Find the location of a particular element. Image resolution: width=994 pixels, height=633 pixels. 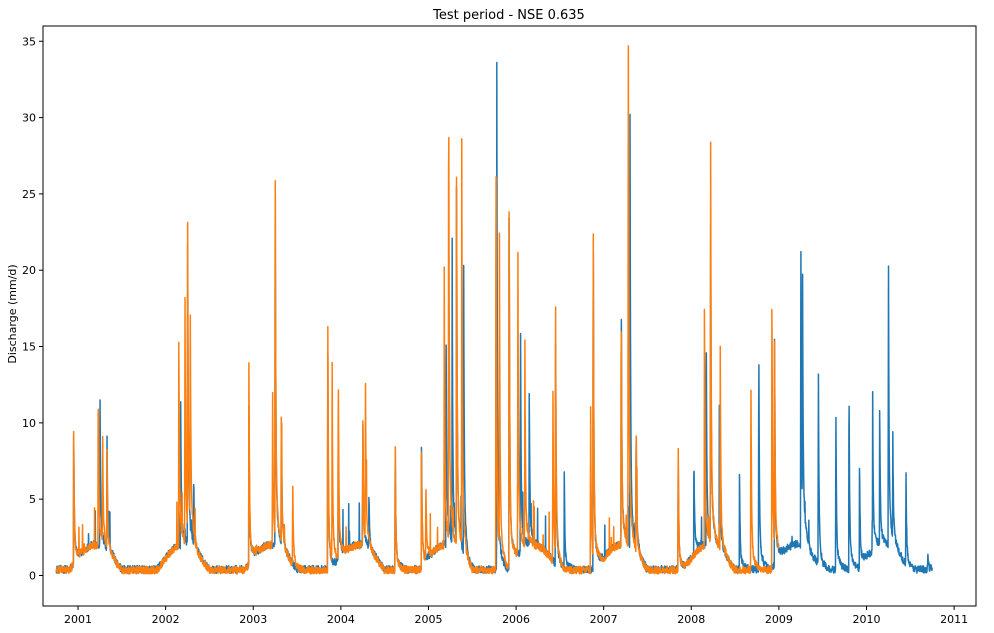

x-tick-label: 2006 is located at coordinates (516, 619).